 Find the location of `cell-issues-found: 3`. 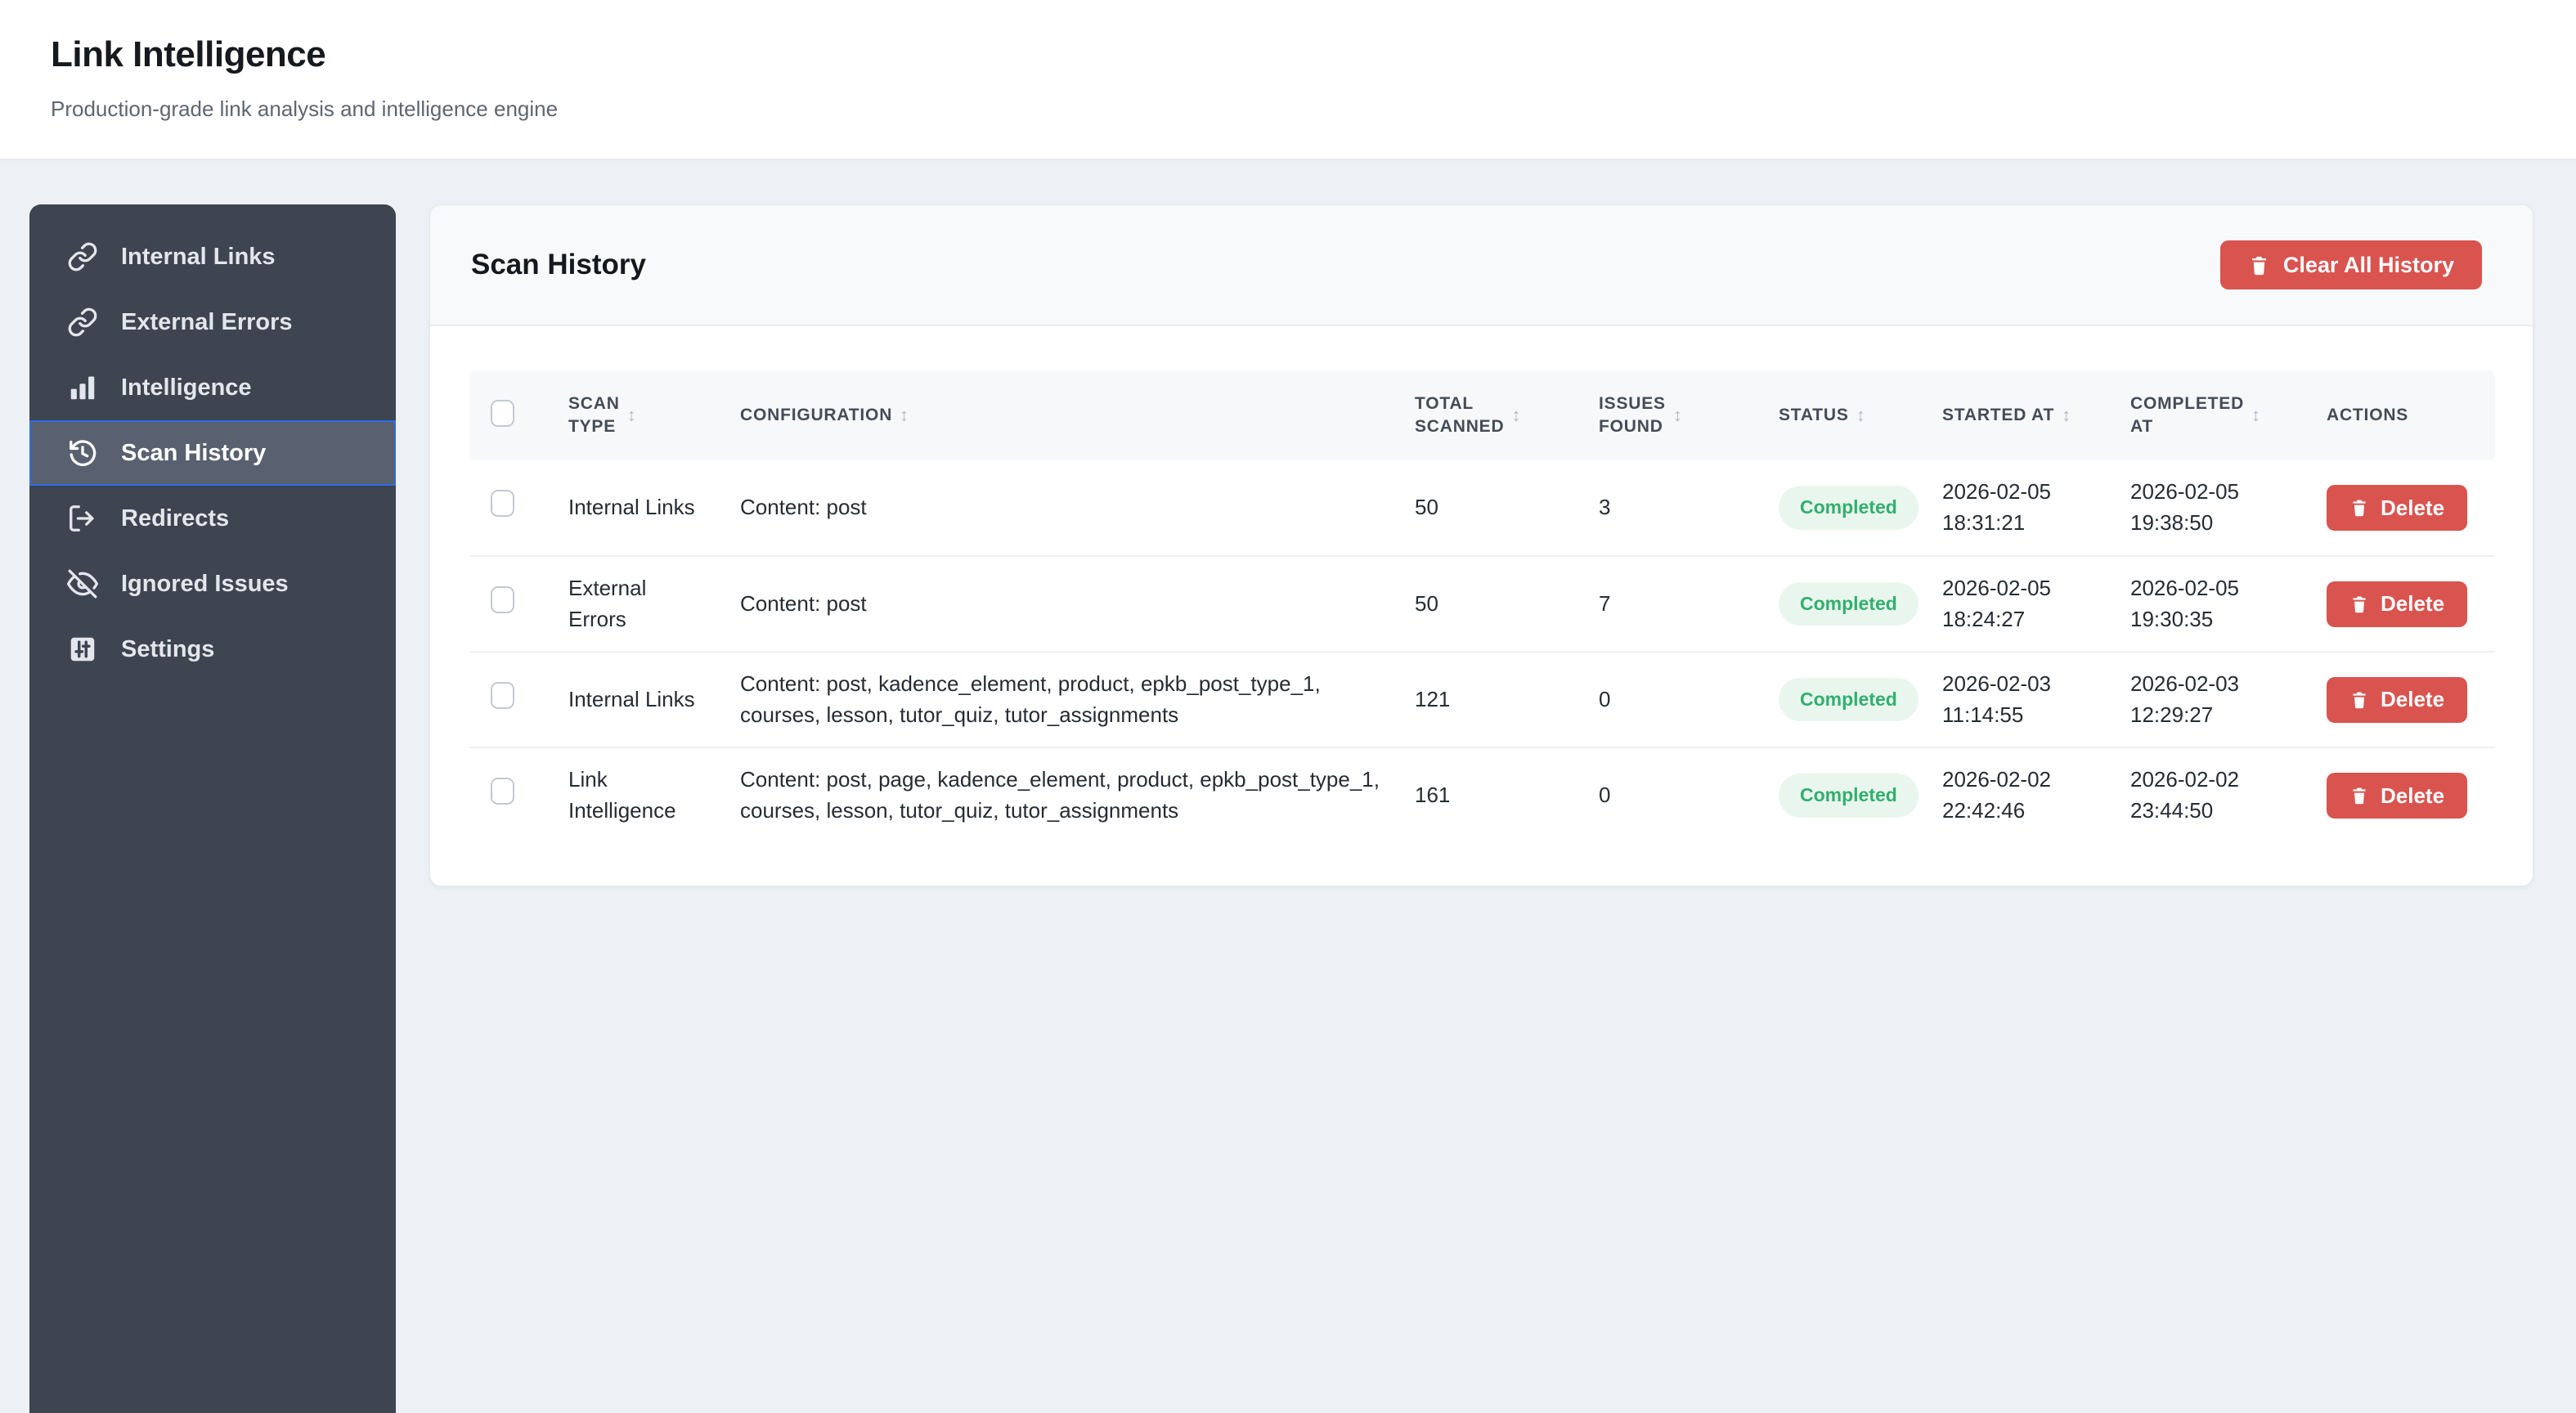

cell-issues-found: 3 is located at coordinates (1677, 508).